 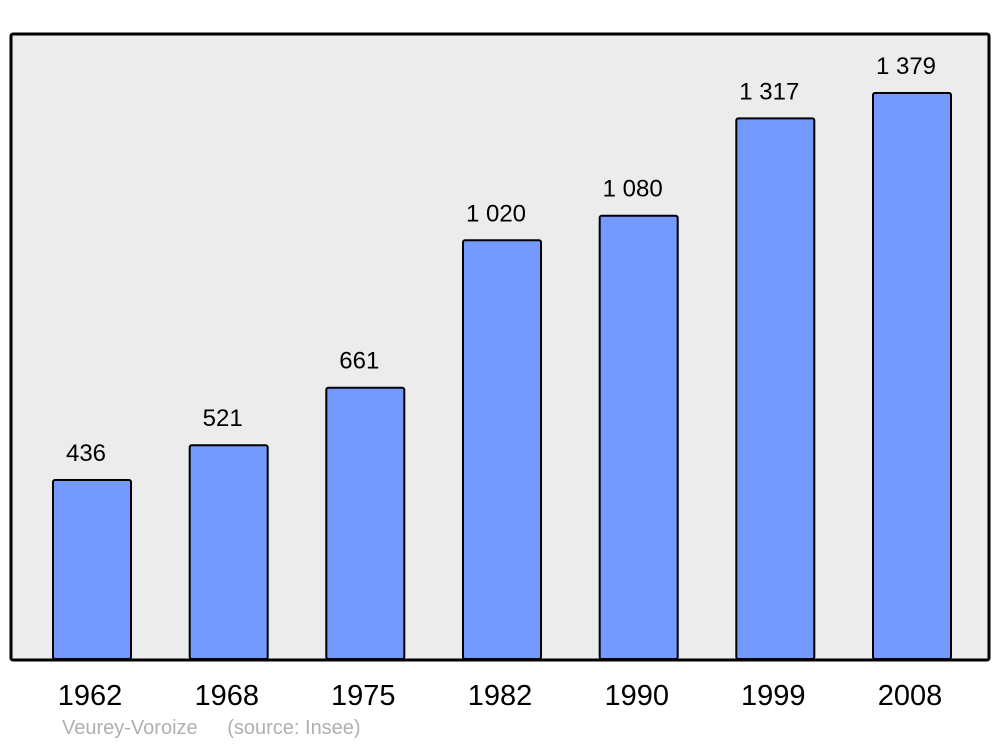 I want to click on value-label-2008: 1 379, so click(x=906, y=66).